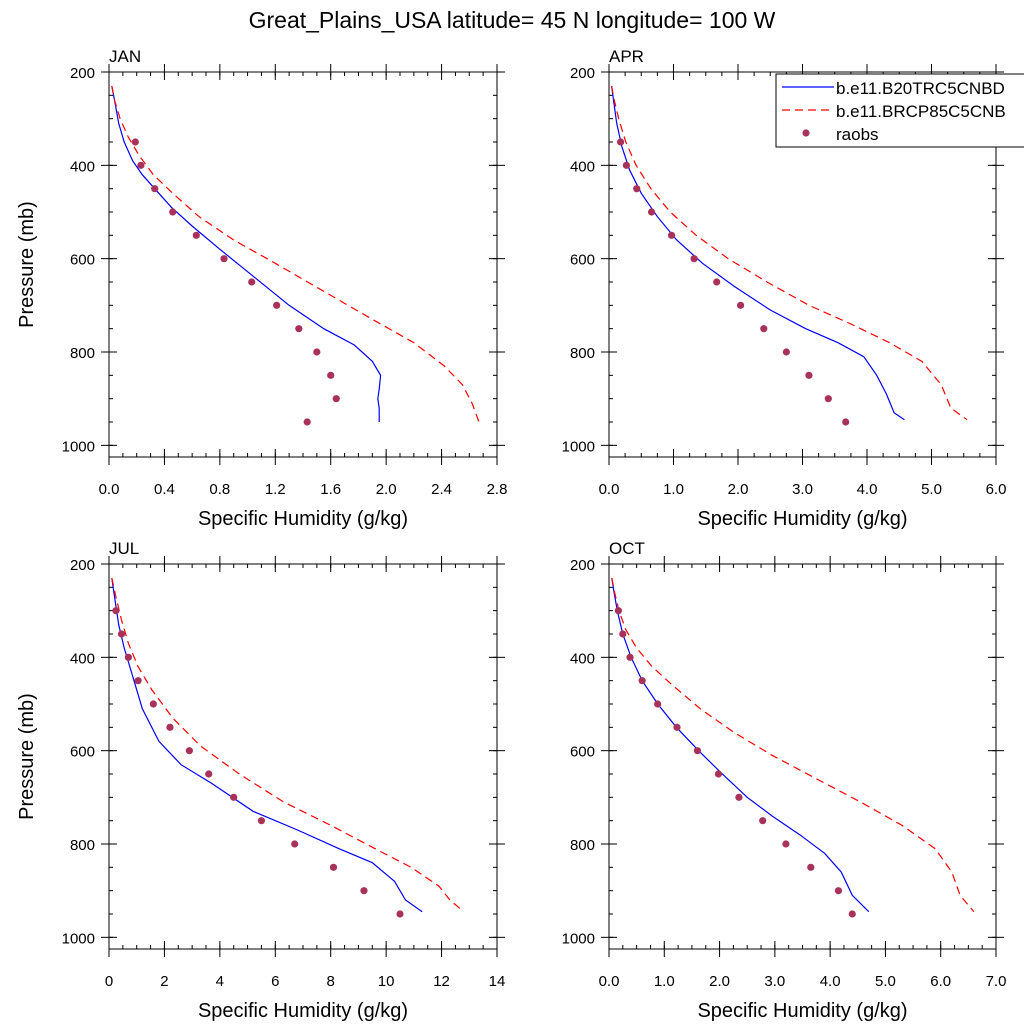  Describe the element at coordinates (164, 981) in the screenshot. I see `x-tick-label: 2` at that location.